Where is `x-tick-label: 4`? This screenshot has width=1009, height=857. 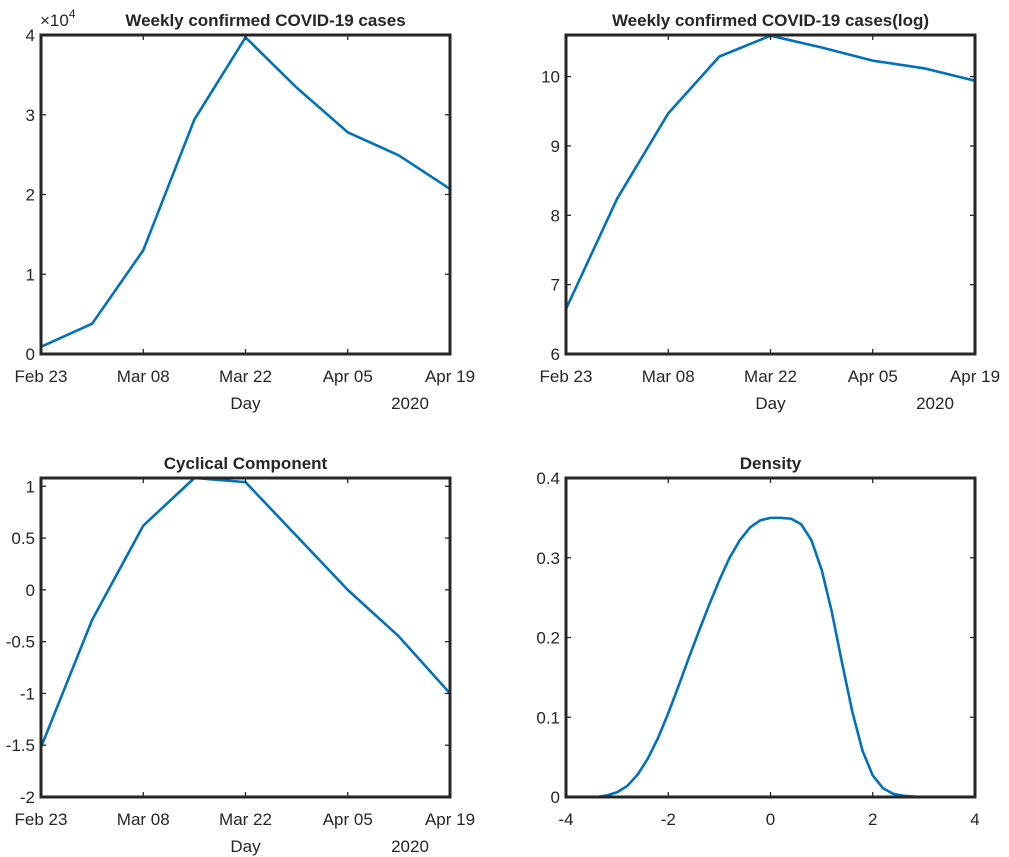 x-tick-label: 4 is located at coordinates (974, 819).